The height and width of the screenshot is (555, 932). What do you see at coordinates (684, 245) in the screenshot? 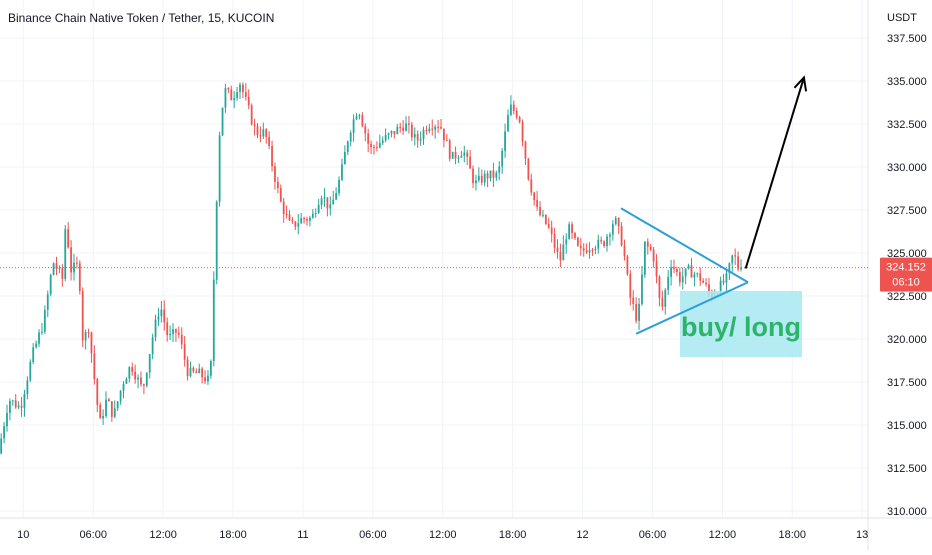
I see `triangle-upper-line` at bounding box center [684, 245].